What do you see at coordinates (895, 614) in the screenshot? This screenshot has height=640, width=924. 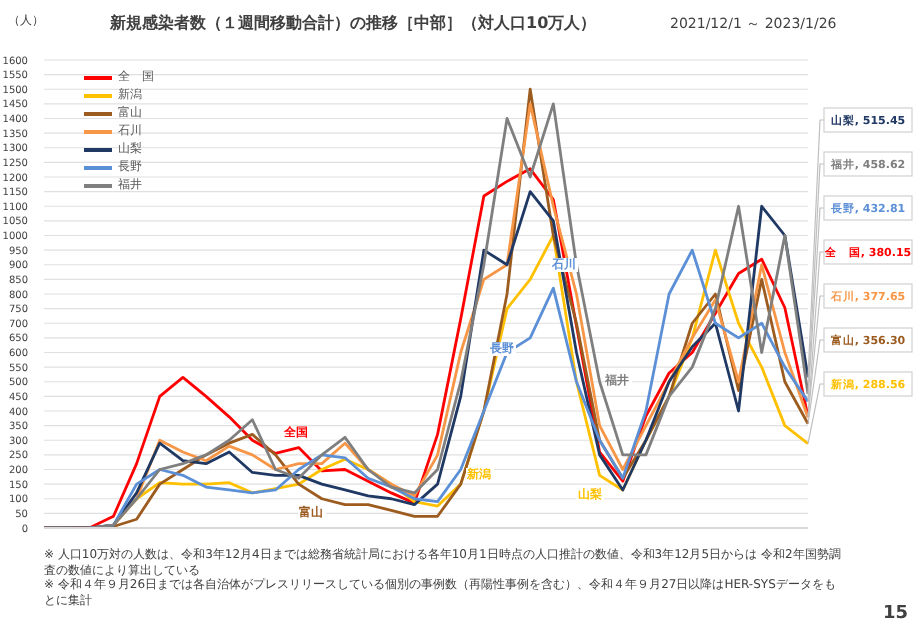 I see `text: 15` at bounding box center [895, 614].